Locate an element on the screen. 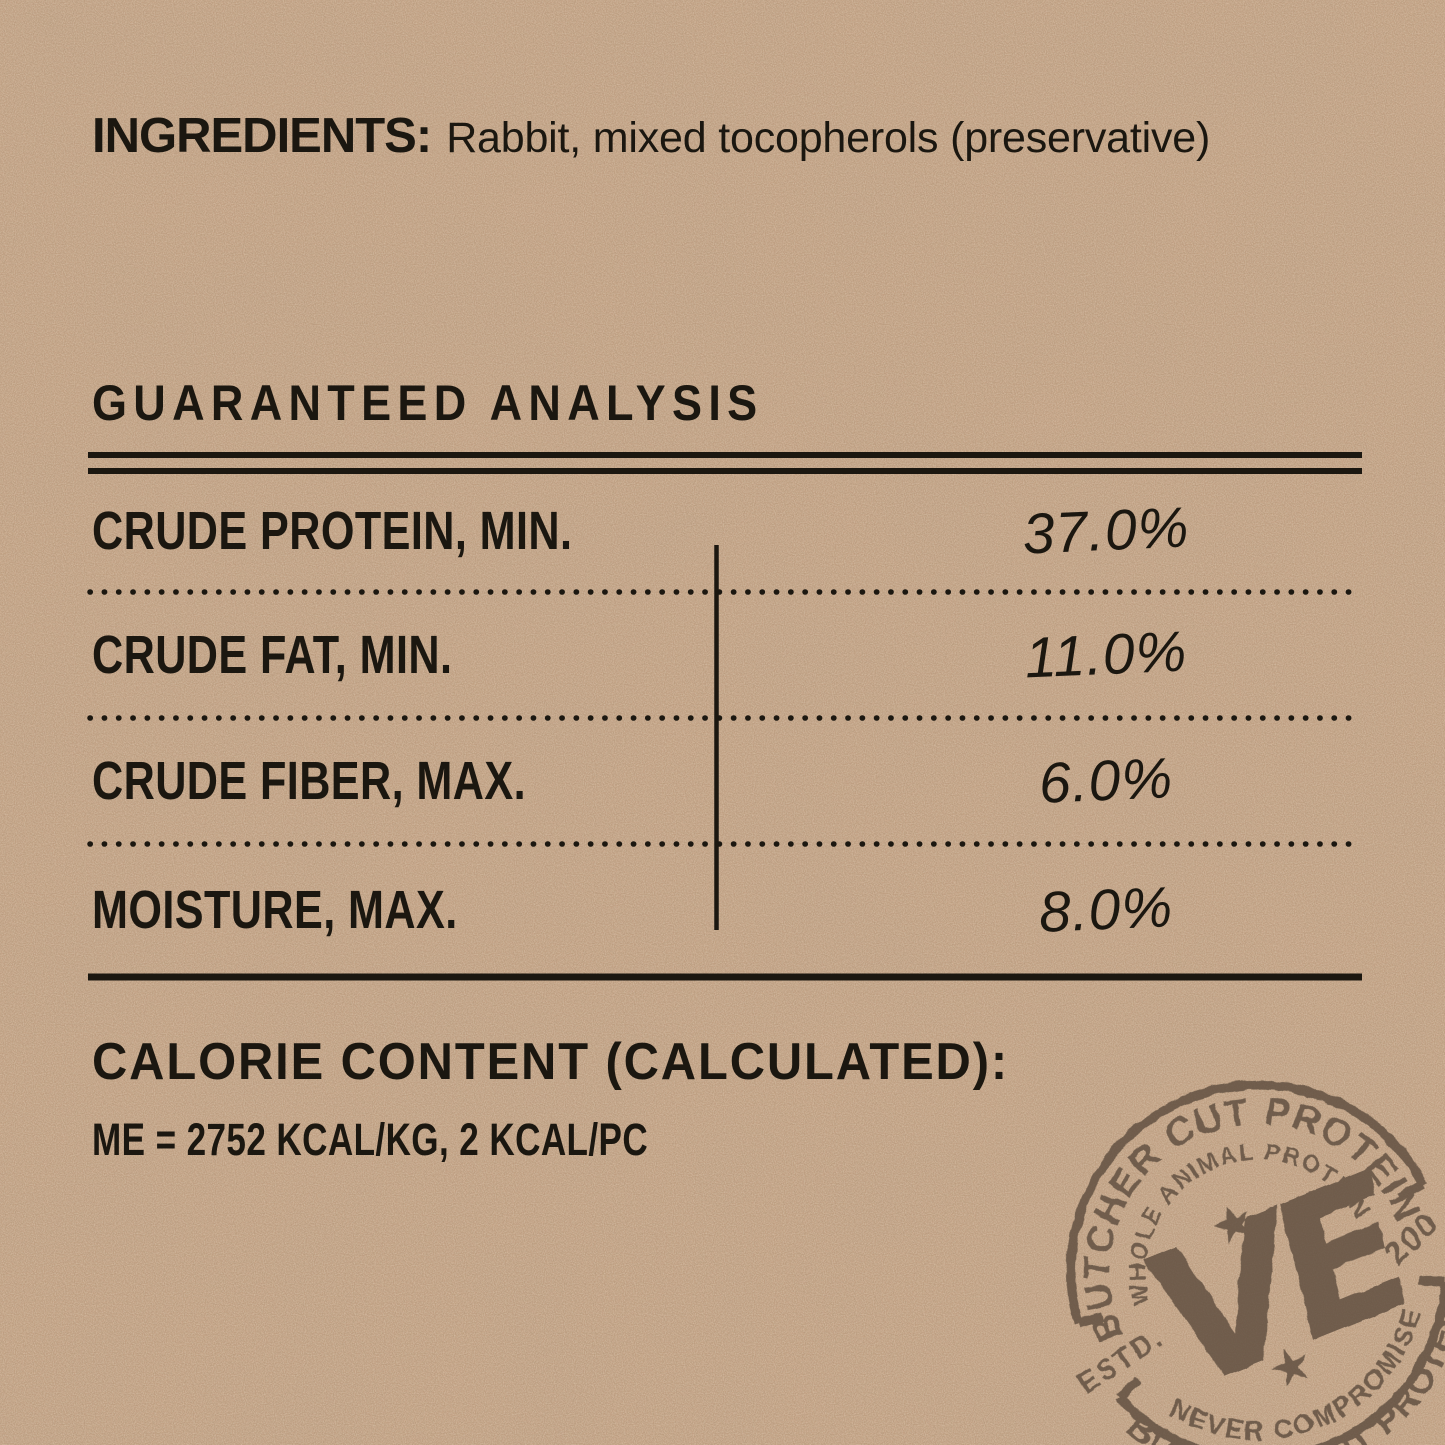  stamp-inner-bottom-text: NEVER COMPROMISE is located at coordinates (1301, 1370).